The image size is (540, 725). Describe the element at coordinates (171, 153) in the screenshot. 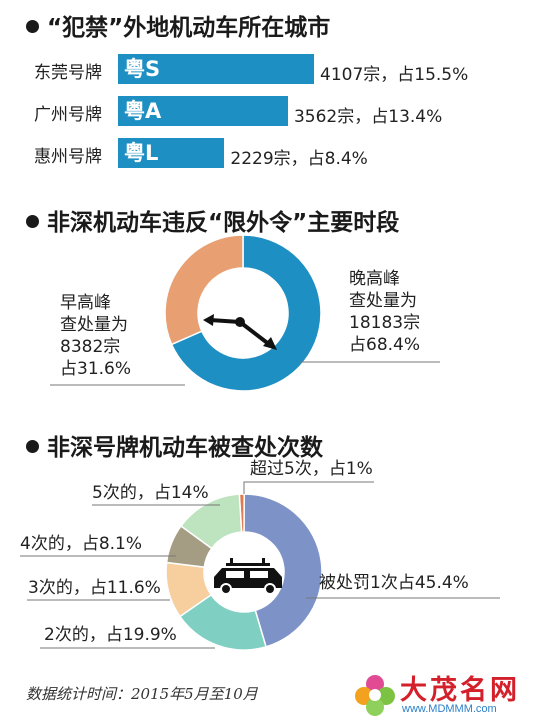

I see `bar: 粤L` at that location.